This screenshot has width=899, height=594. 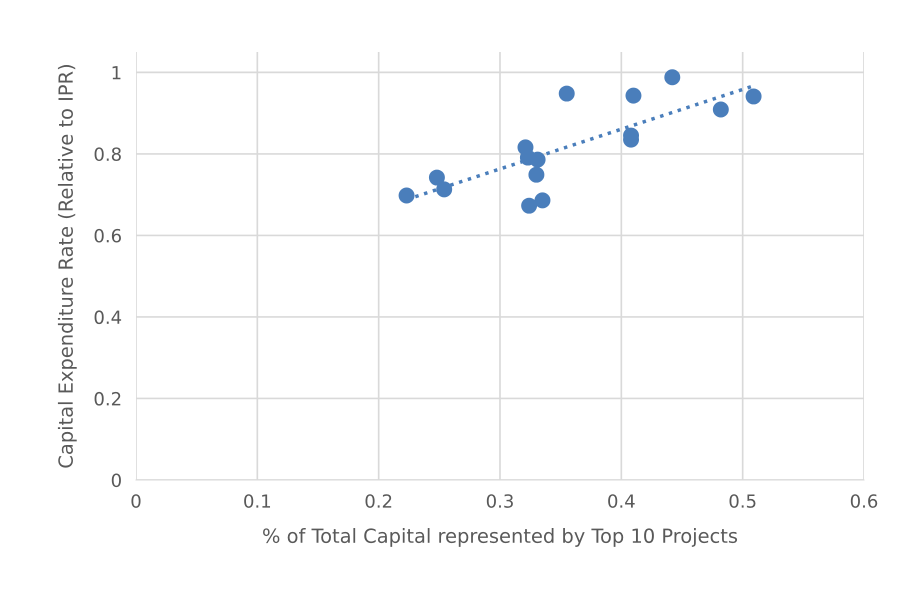 What do you see at coordinates (116, 73) in the screenshot?
I see `y-tick-label: 1` at bounding box center [116, 73].